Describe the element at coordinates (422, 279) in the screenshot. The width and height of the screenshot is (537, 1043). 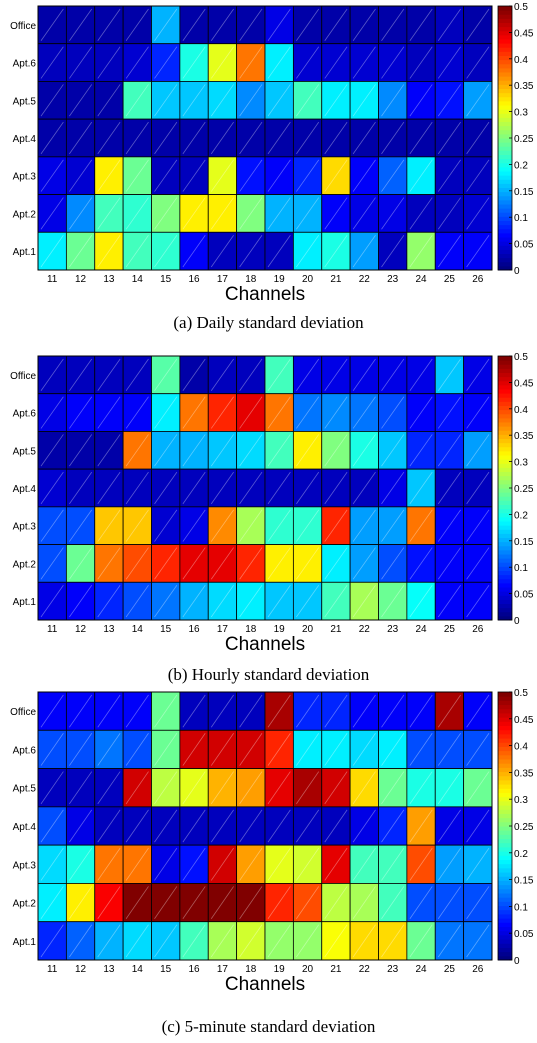
I see `x-tick-label: 24` at that location.